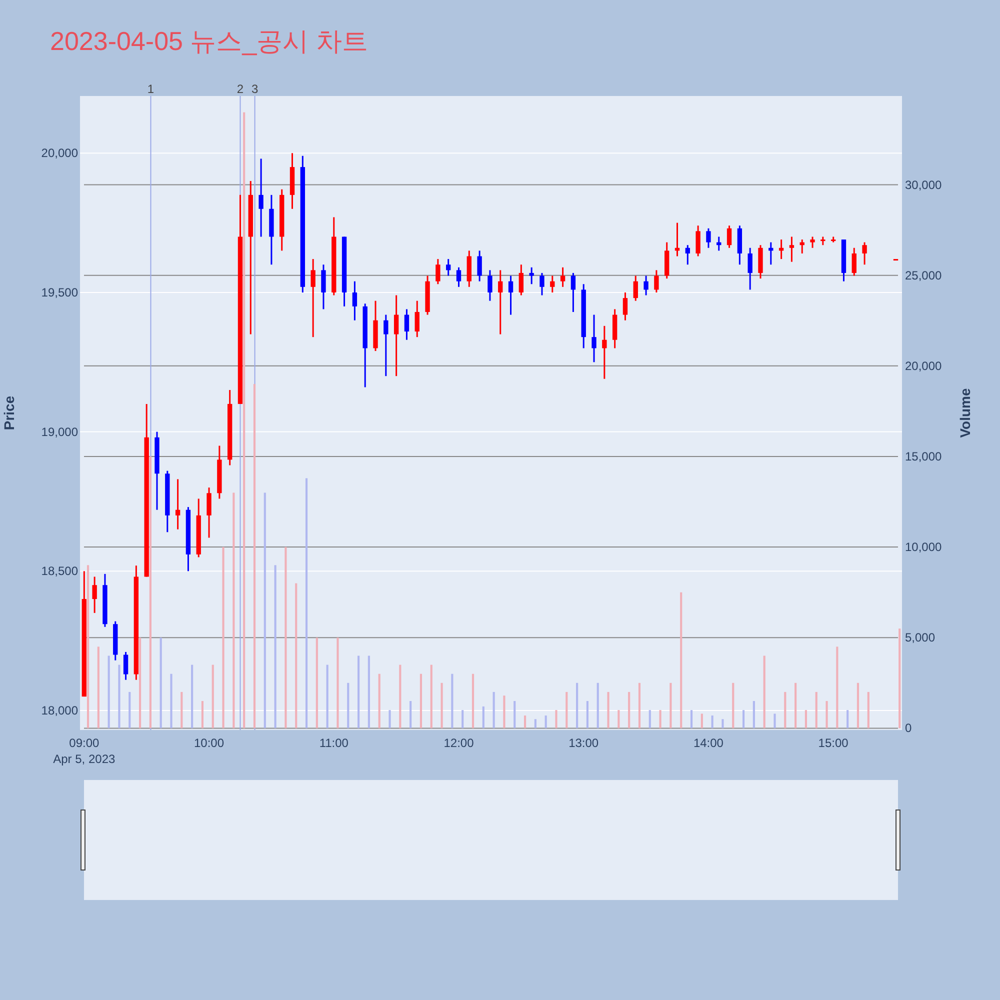  What do you see at coordinates (923, 185) in the screenshot?
I see `y2-tick-label: 30,000` at bounding box center [923, 185].